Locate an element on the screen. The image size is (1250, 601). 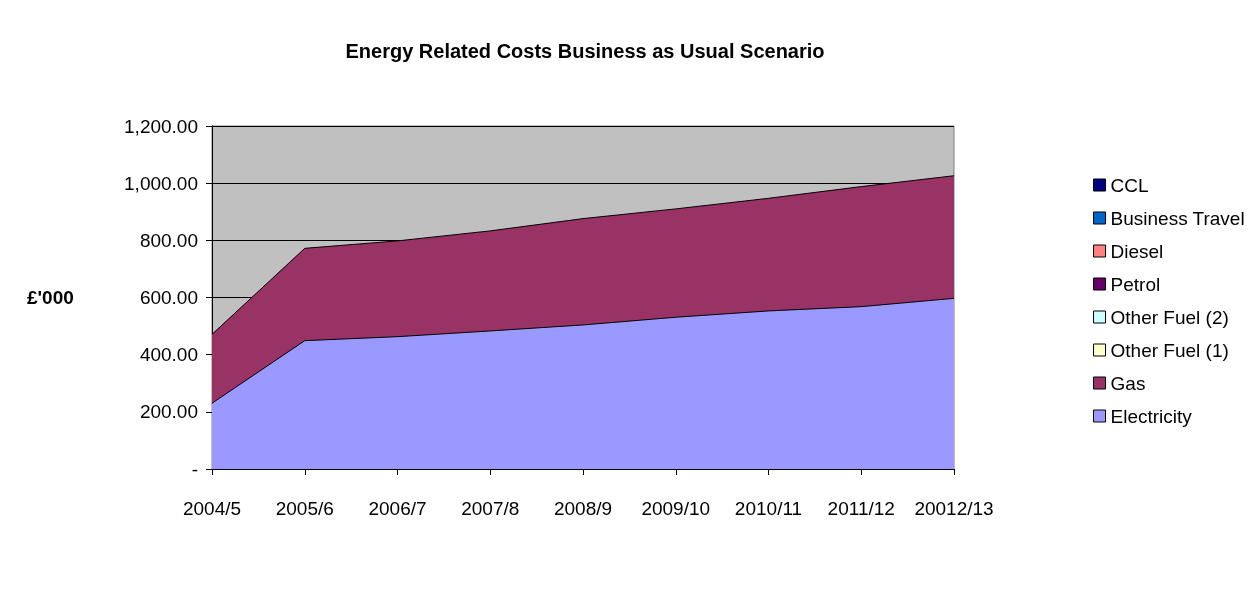
x-tick-label: 2006/7 is located at coordinates (397, 508).